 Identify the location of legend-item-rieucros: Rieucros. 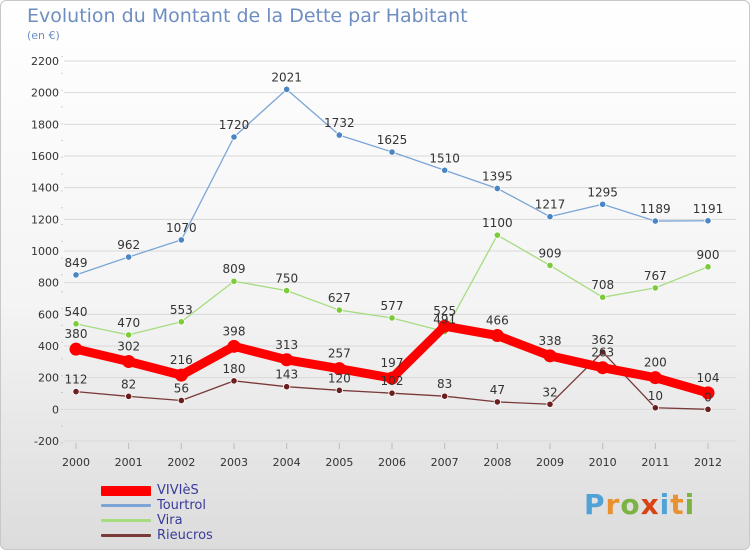
(157, 535).